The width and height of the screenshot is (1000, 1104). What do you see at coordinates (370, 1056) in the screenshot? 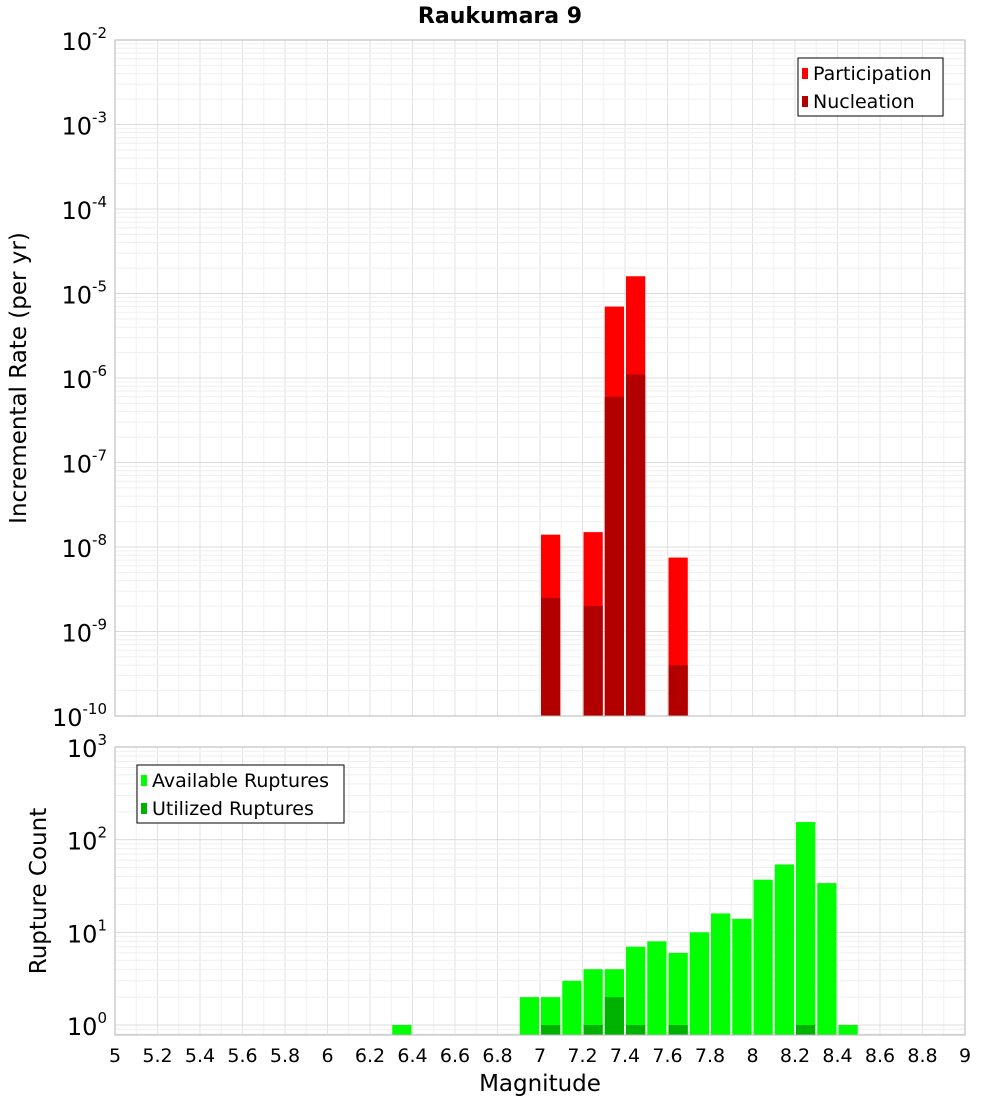
I see `x-tick-label: 6.2` at bounding box center [370, 1056].